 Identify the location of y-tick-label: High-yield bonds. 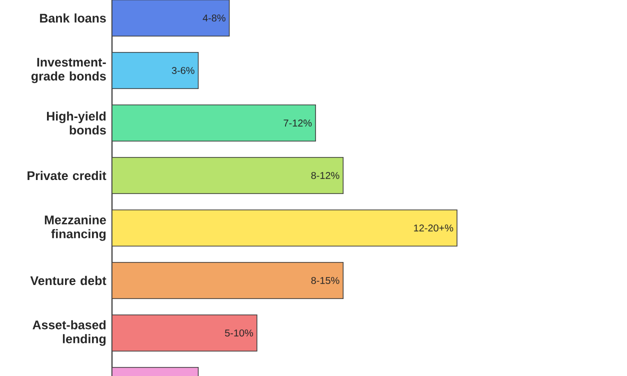
(76, 123).